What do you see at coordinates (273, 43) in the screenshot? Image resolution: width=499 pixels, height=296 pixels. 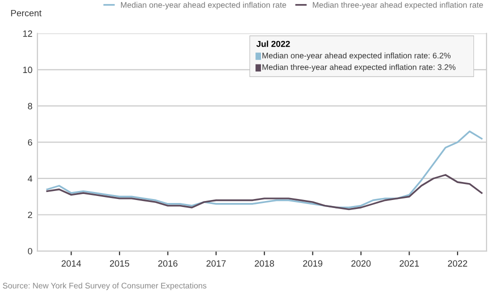 I see `annotation: Jul 2022` at bounding box center [273, 43].